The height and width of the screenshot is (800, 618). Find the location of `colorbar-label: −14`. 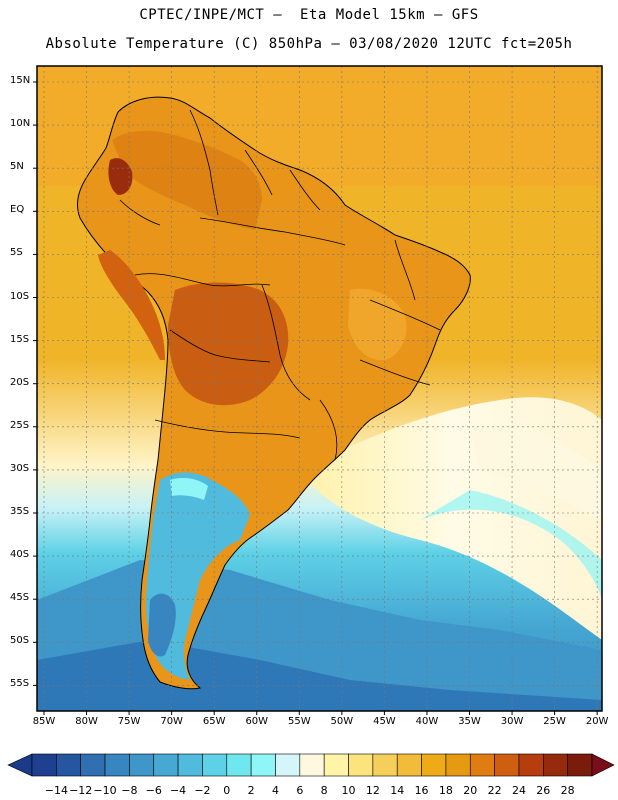

colorbar-label: −14 is located at coordinates (56, 790).